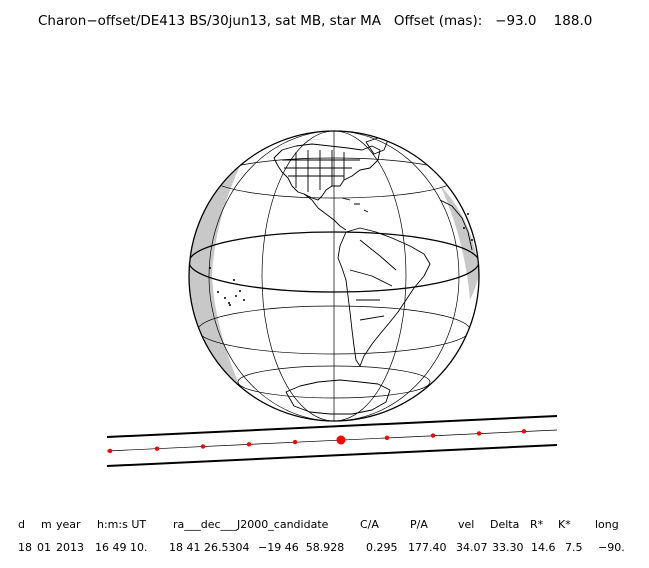 Image resolution: width=649 pixels, height=568 pixels. I want to click on equator-line, so click(334, 262).